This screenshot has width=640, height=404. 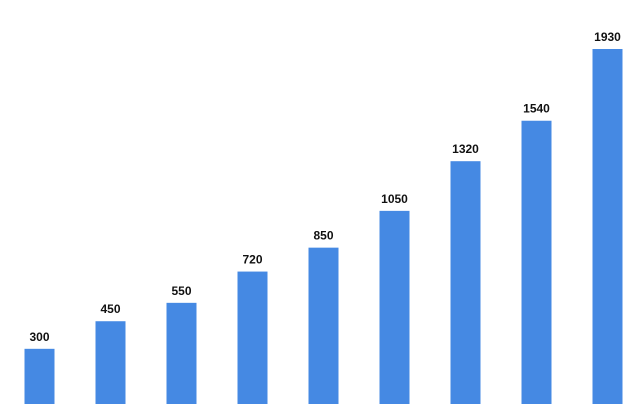 I want to click on data-label: 1540, so click(x=536, y=109).